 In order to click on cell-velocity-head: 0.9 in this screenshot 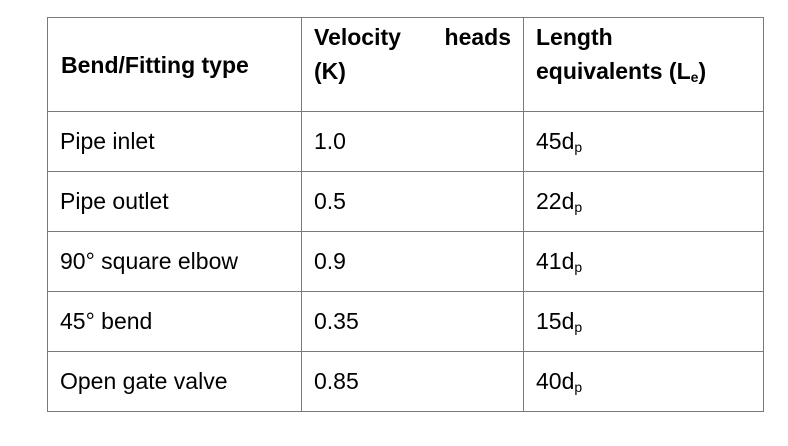, I will do `click(412, 261)`.